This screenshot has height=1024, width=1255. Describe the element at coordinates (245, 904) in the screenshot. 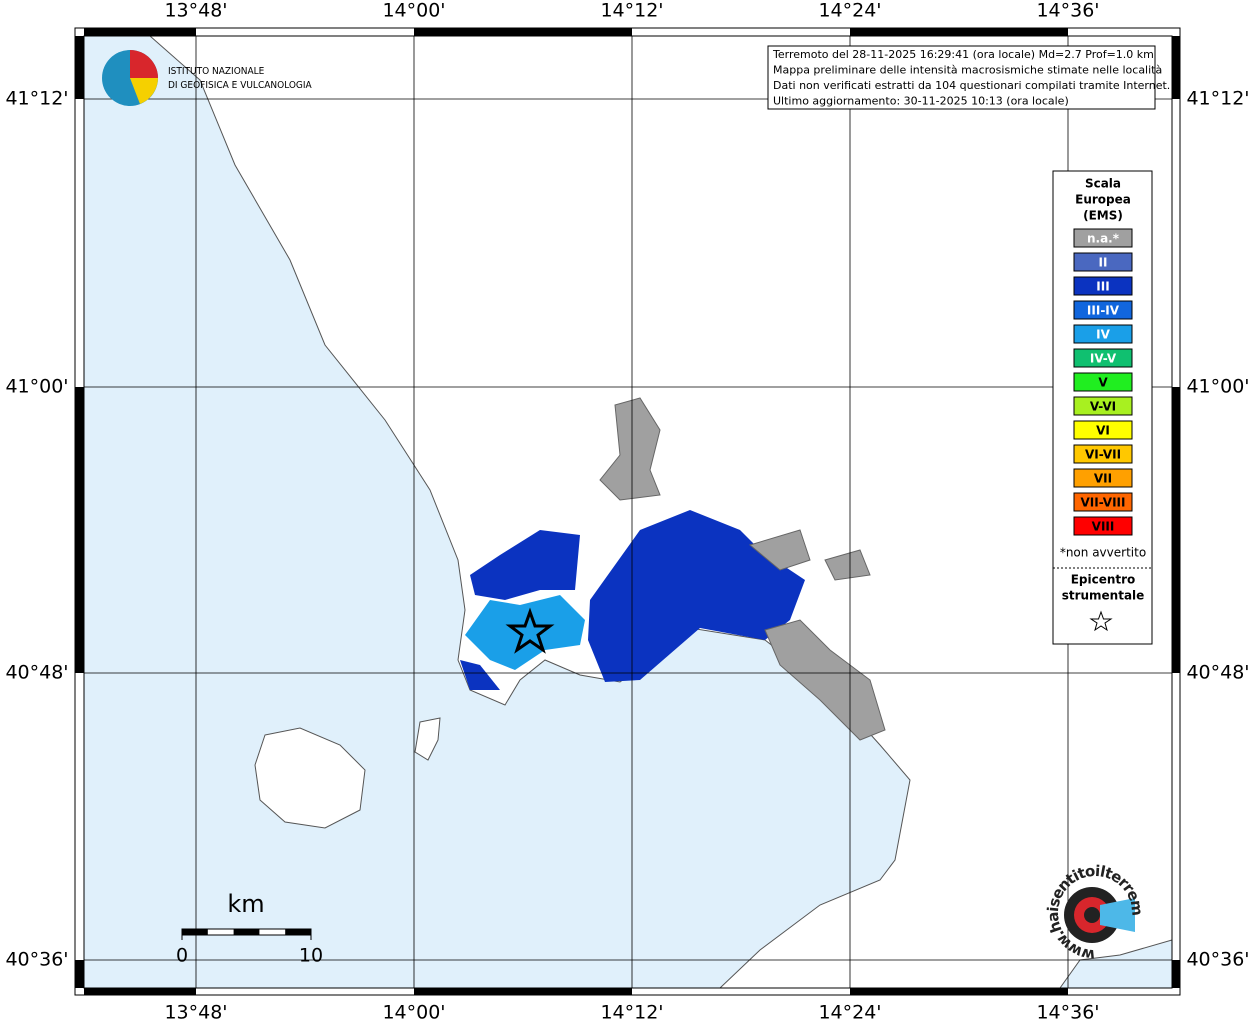

I see `scale-unit: km` at that location.